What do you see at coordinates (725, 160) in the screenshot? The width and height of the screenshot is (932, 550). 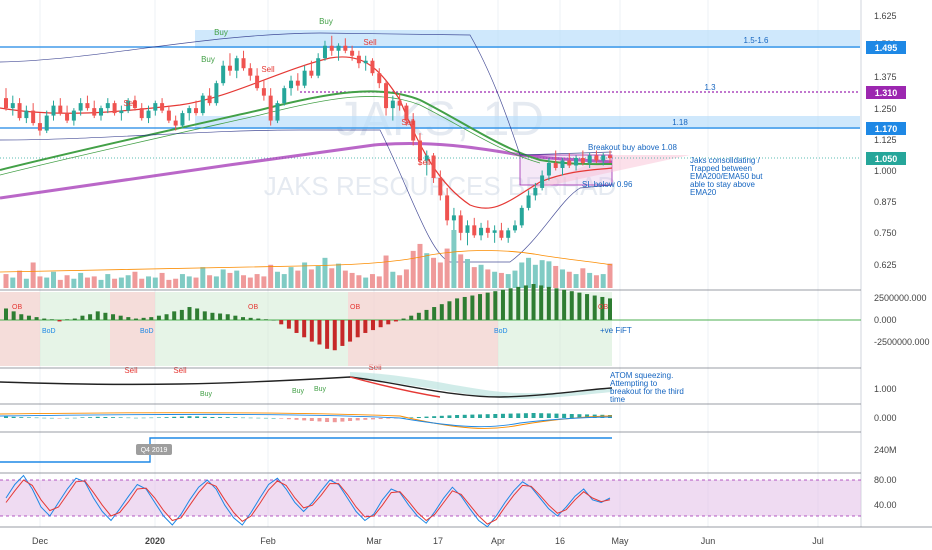 I see `consolidating-line-1: Jaks consolidating /` at bounding box center [725, 160].